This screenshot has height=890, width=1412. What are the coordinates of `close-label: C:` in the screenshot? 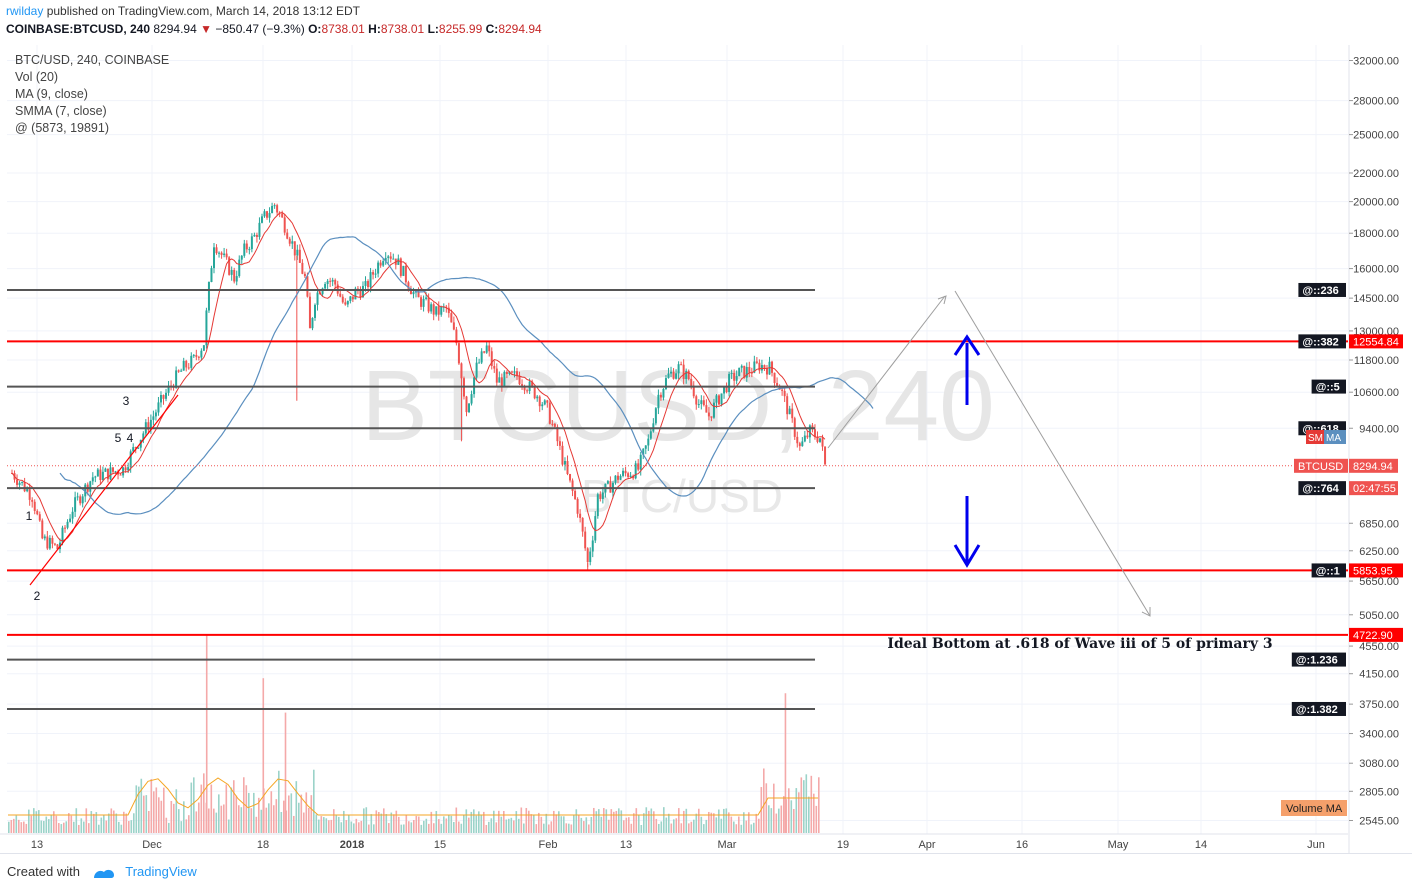 It's located at (492, 29).